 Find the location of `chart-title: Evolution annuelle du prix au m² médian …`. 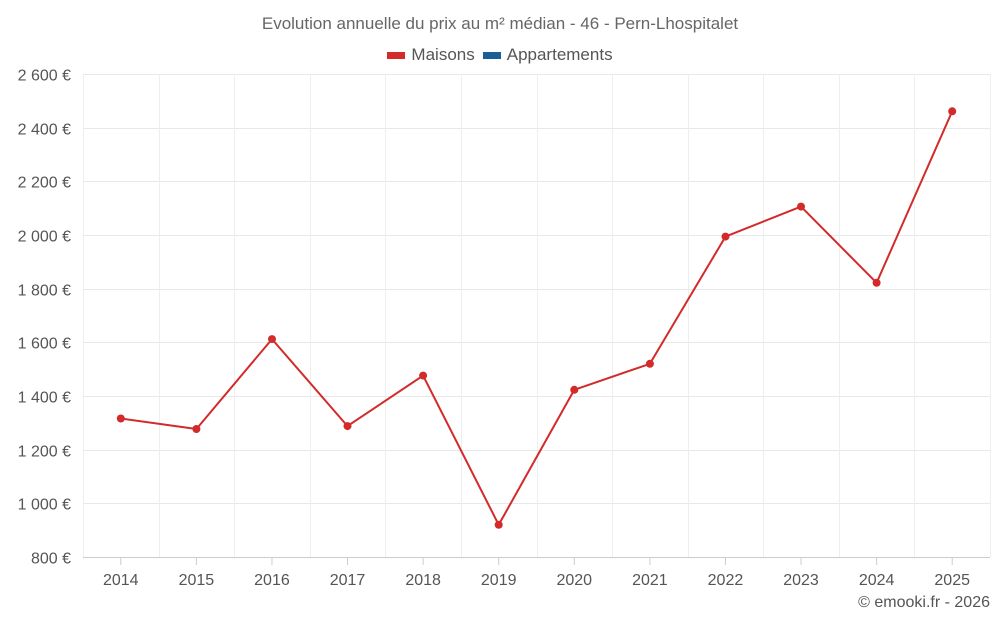

chart-title: Evolution annuelle du prix au m² médian … is located at coordinates (500, 23).